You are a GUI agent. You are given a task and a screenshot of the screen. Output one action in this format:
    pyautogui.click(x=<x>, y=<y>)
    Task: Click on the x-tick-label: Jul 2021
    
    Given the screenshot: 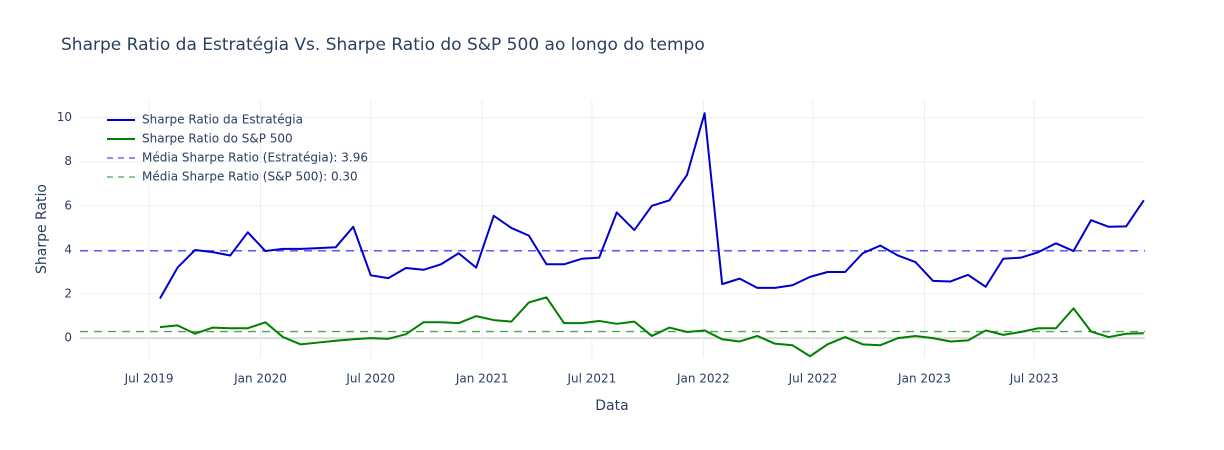 What is the action you would take?
    pyautogui.click(x=591, y=379)
    